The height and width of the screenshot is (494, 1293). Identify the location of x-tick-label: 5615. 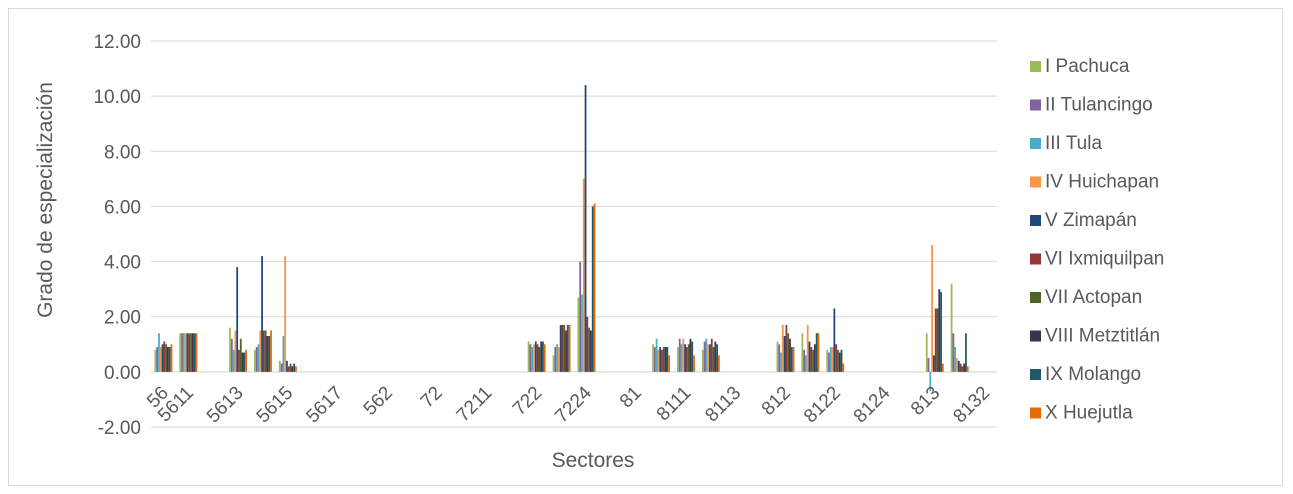
(275, 405).